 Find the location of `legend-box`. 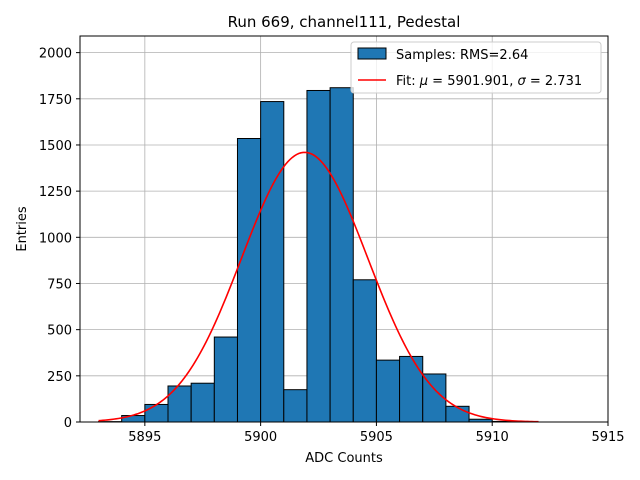

legend-box is located at coordinates (476, 67).